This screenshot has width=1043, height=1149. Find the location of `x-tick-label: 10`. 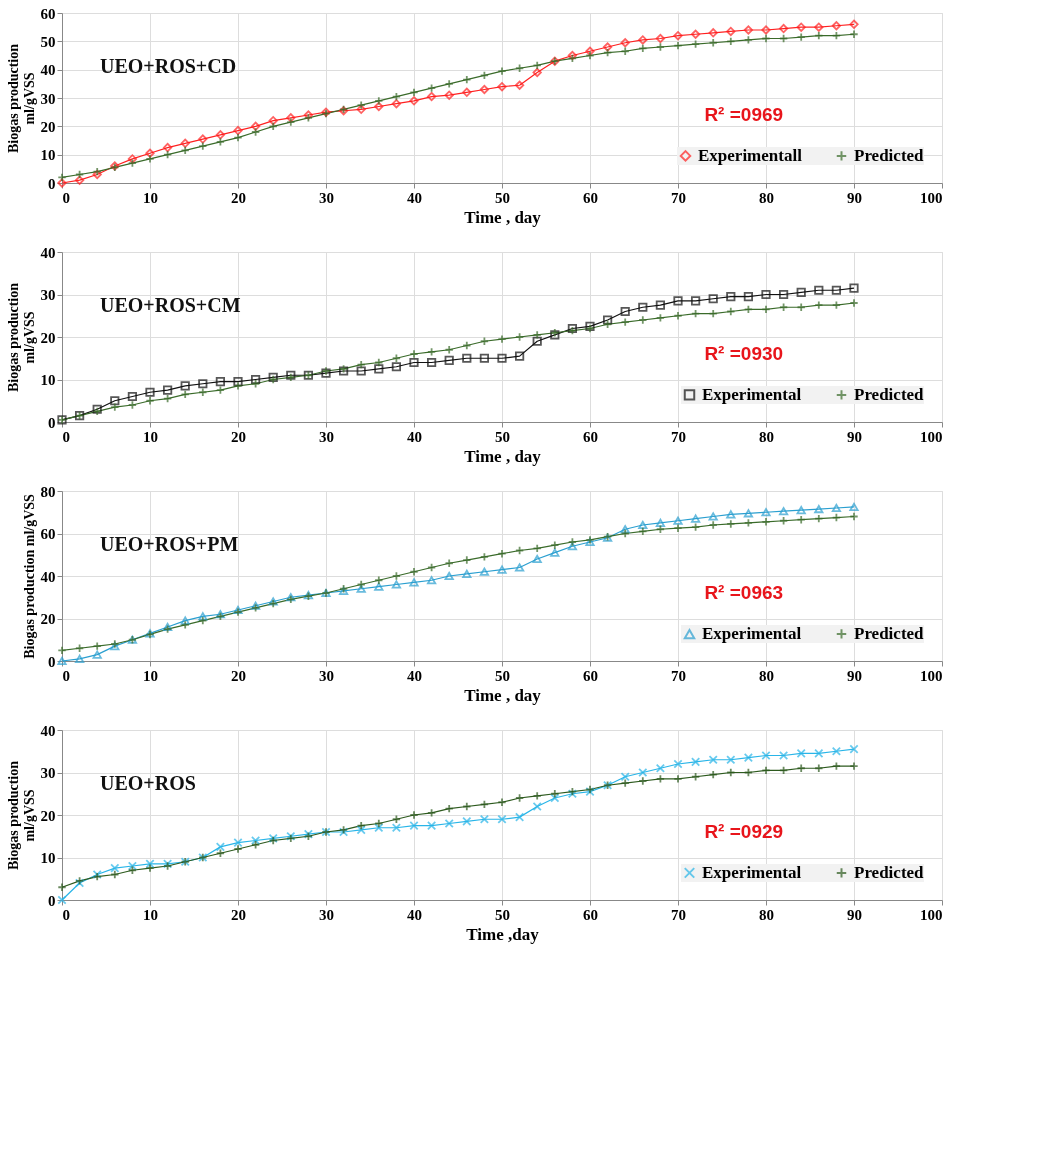

x-tick-label: 10 is located at coordinates (150, 197).